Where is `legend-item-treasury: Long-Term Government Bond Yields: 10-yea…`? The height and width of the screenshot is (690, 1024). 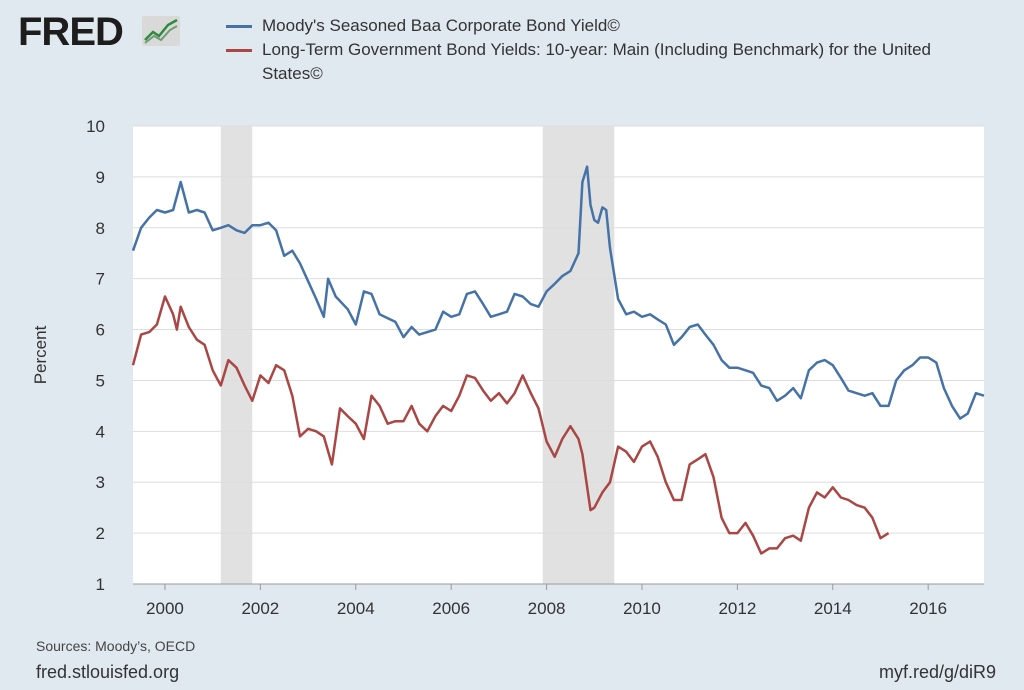 legend-item-treasury: Long-Term Government Bond Yields: 10-yea… is located at coordinates (606, 62).